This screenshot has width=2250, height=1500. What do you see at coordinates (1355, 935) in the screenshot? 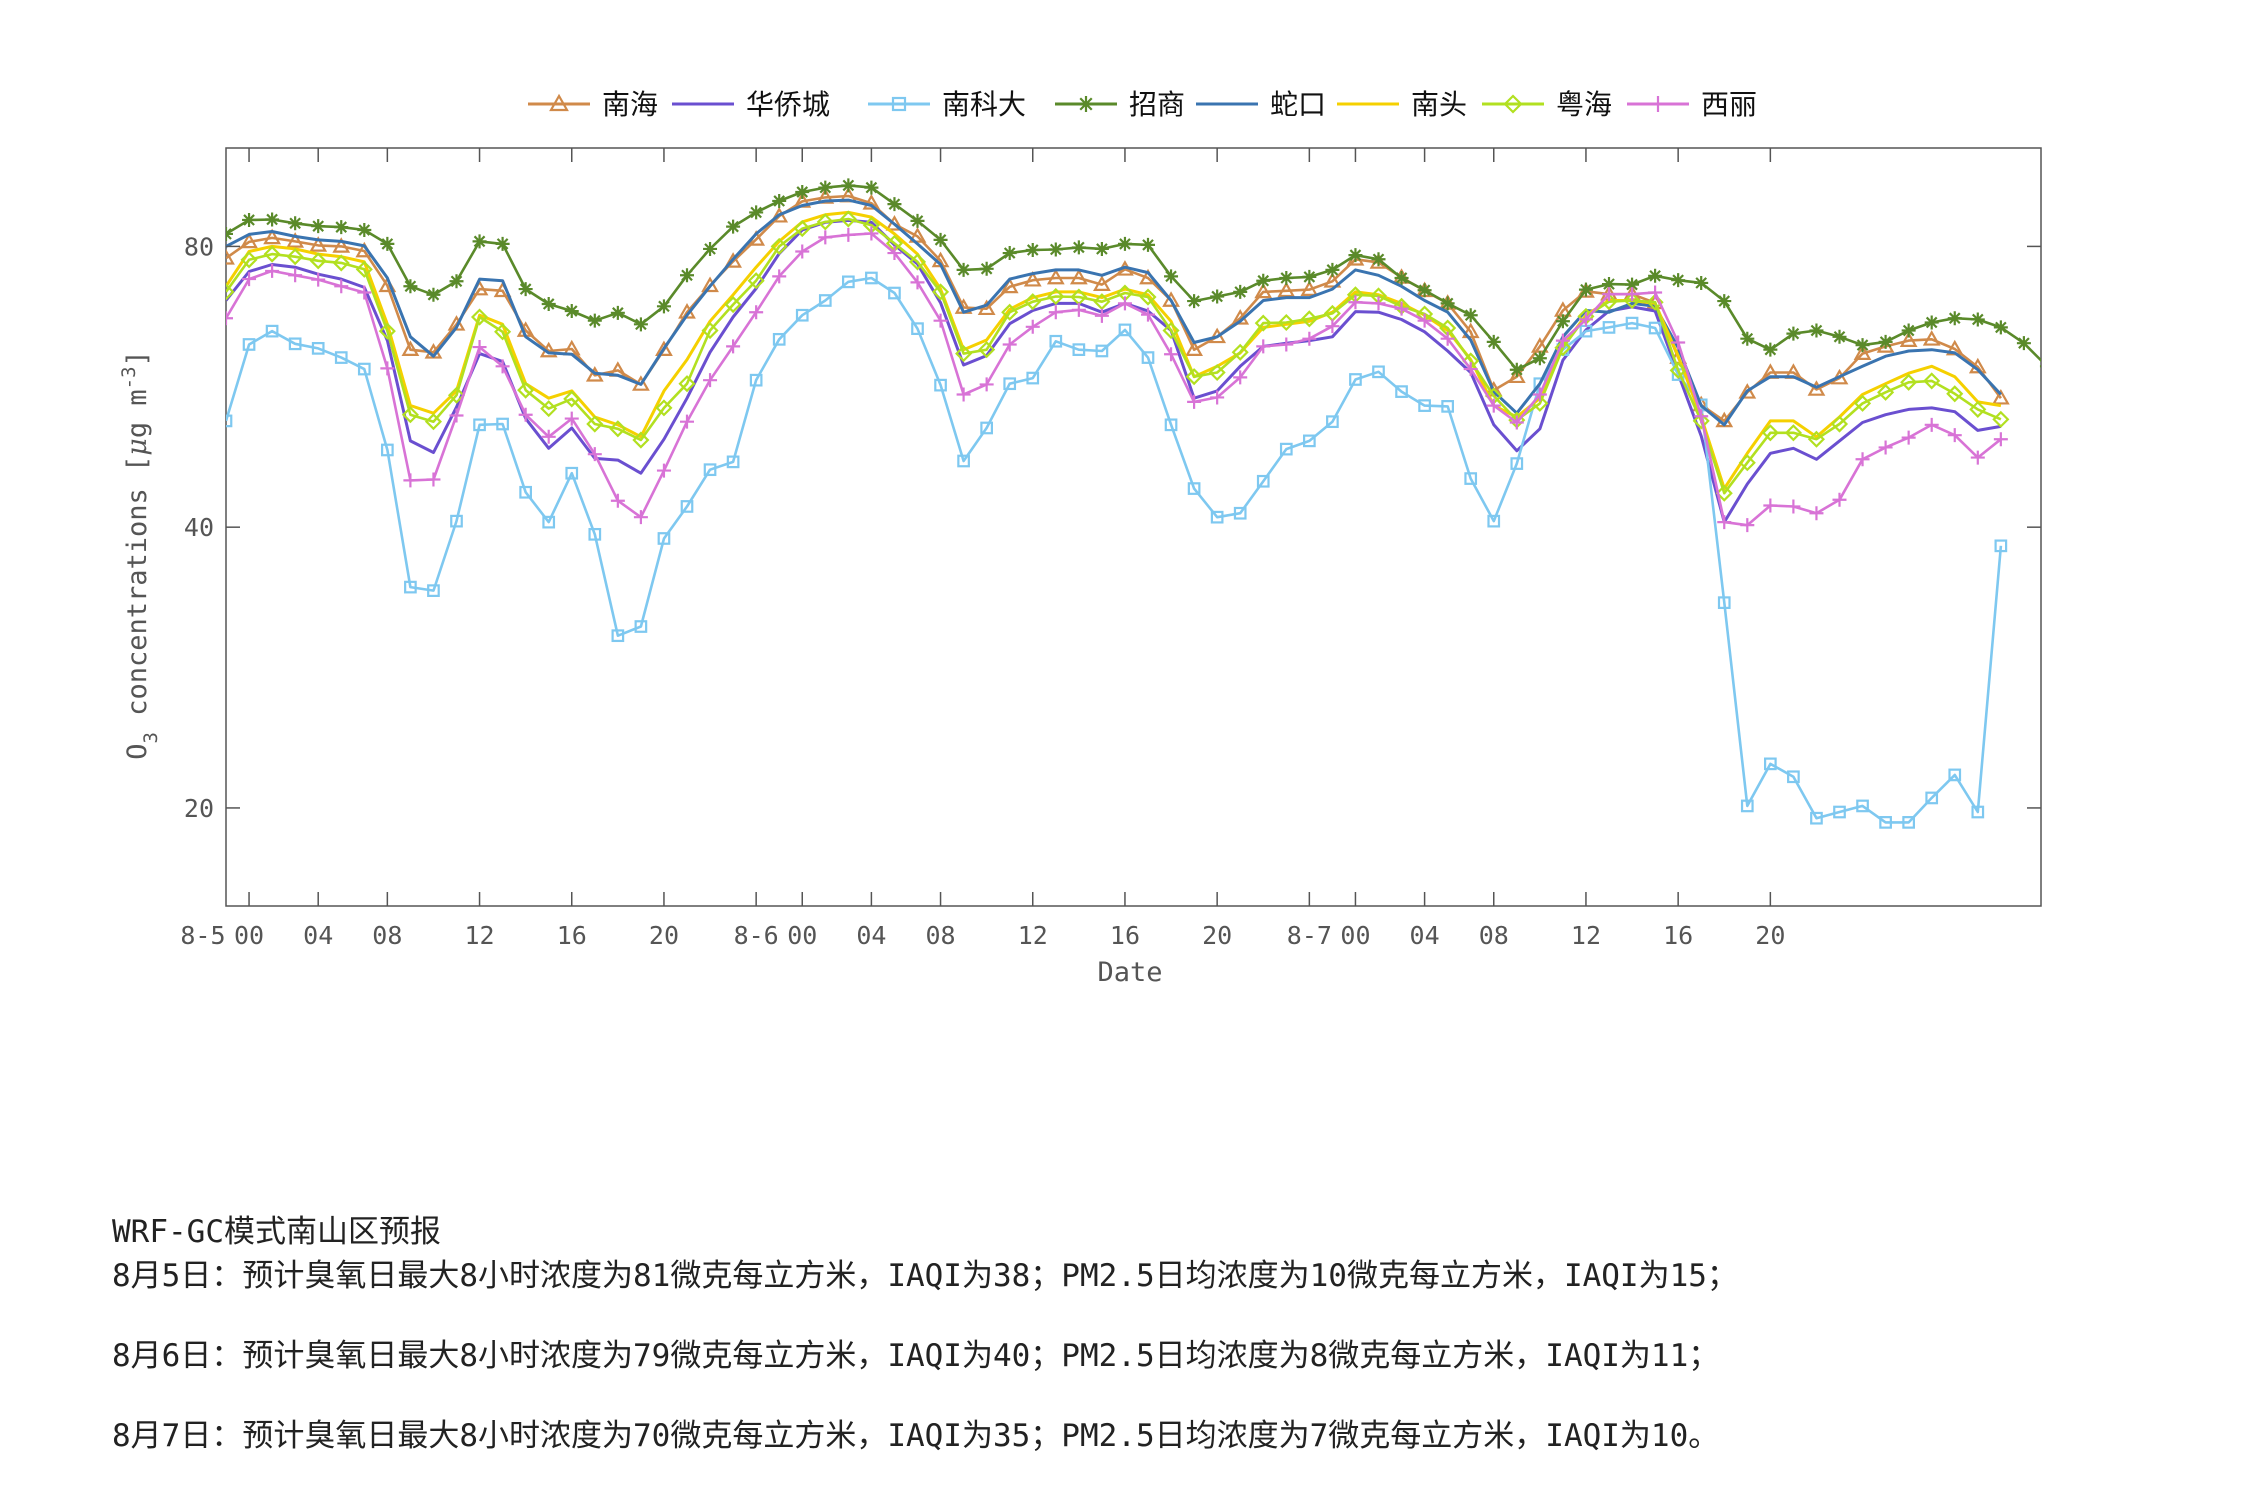
I see `x-tick-label: 00` at bounding box center [1355, 935].